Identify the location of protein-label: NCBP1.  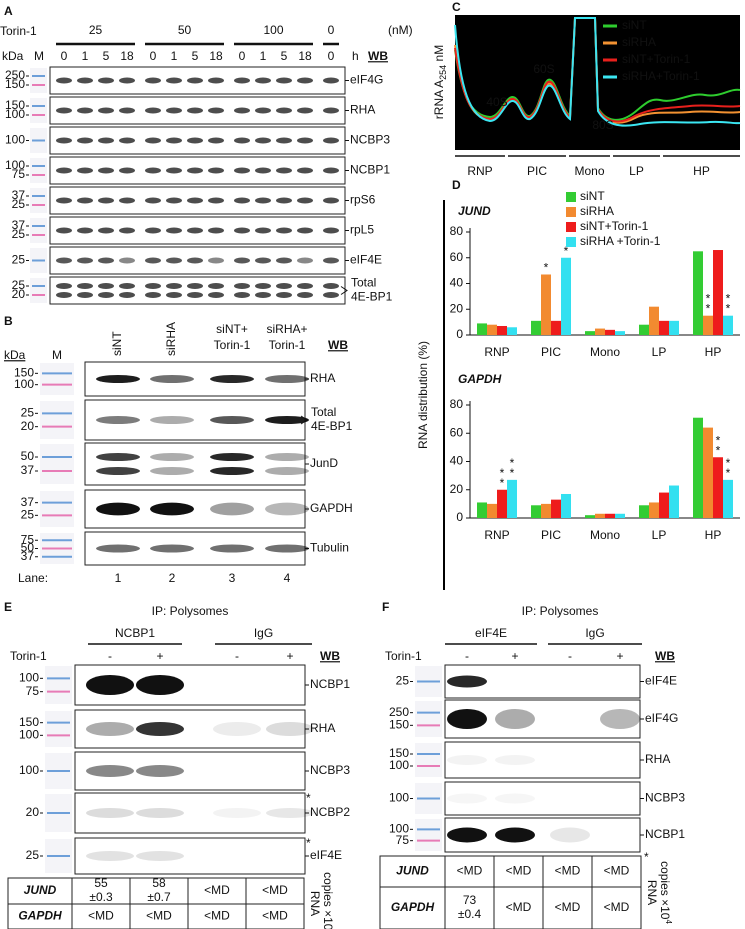
(665, 834).